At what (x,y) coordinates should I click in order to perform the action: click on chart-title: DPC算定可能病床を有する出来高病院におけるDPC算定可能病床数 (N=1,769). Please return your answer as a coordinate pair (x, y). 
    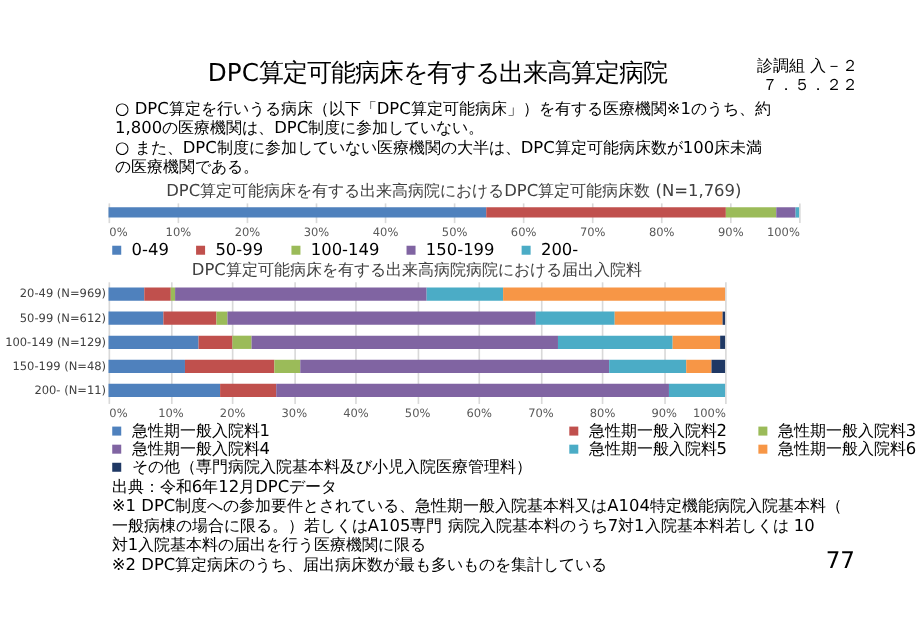
    Looking at the image, I should click on (454, 189).